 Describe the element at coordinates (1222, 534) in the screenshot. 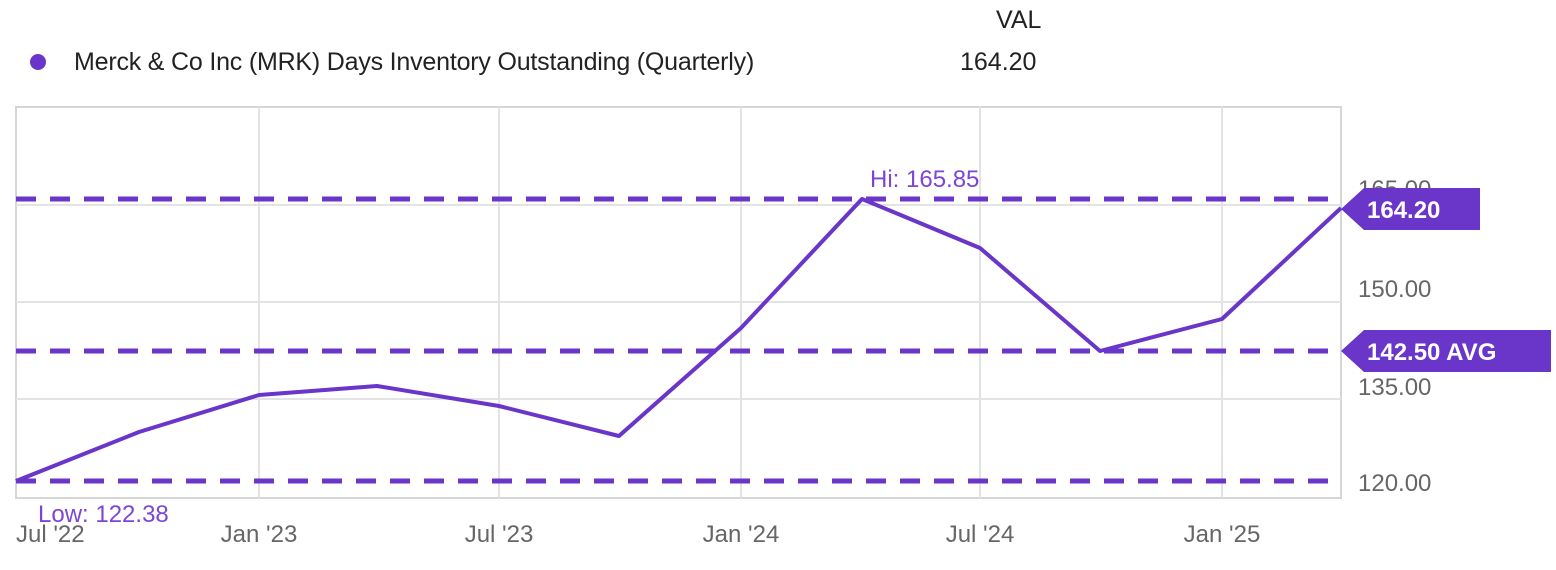

I see `x-tick-label: Jan '25` at that location.